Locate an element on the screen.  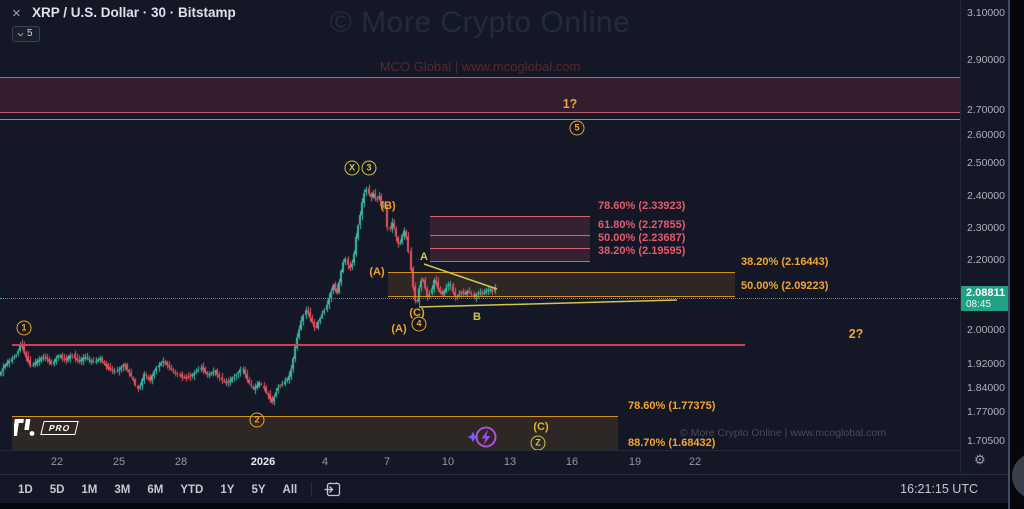
range-button-1y: 1Y is located at coordinates (227, 490).